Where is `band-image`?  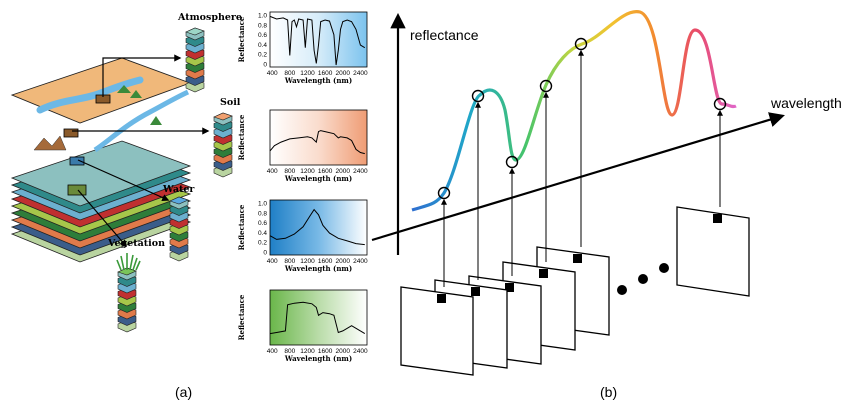
band-image is located at coordinates (437, 331).